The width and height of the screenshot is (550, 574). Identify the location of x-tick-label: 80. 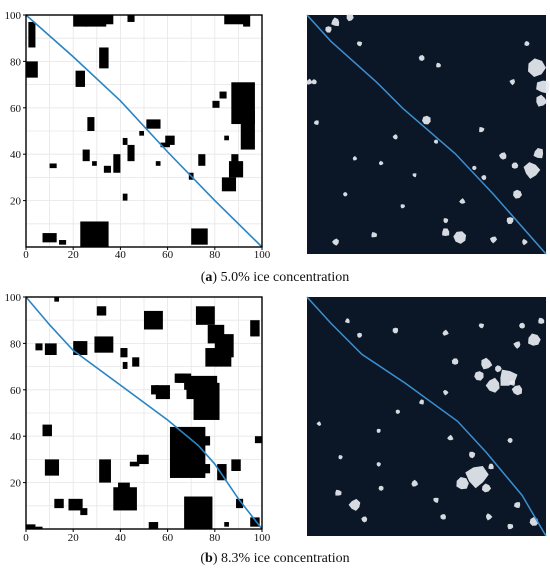
(215, 255).